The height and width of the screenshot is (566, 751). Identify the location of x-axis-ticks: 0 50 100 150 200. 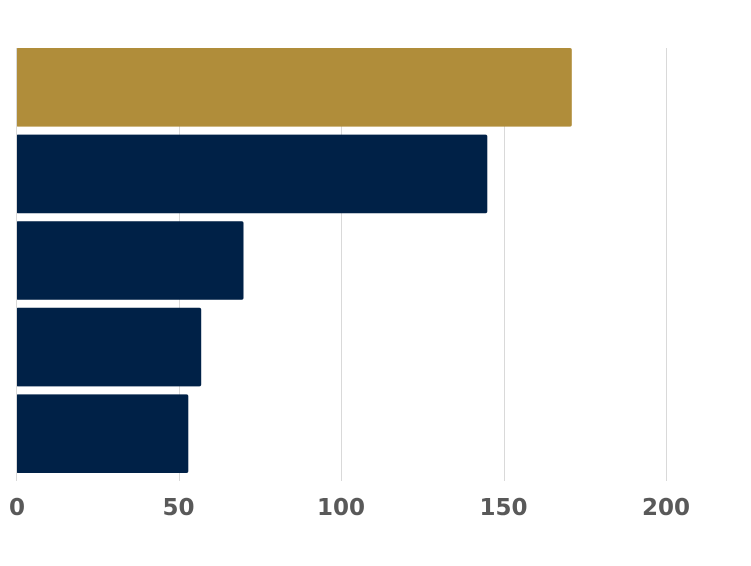
(349, 508).